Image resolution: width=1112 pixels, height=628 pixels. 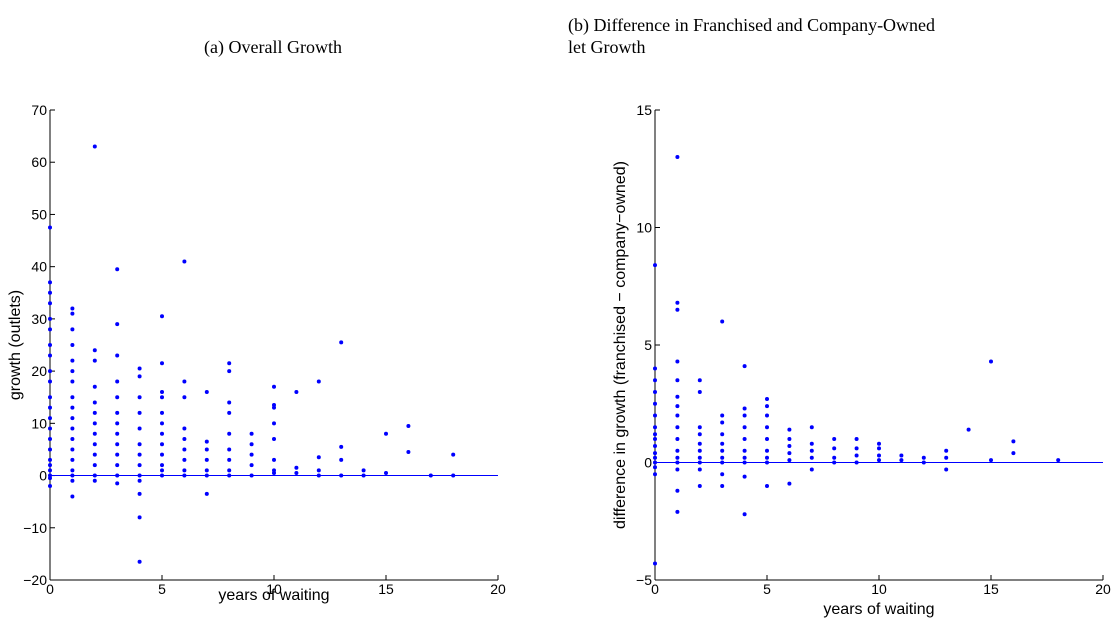 I want to click on y-tick-label: 10, so click(x=644, y=228).